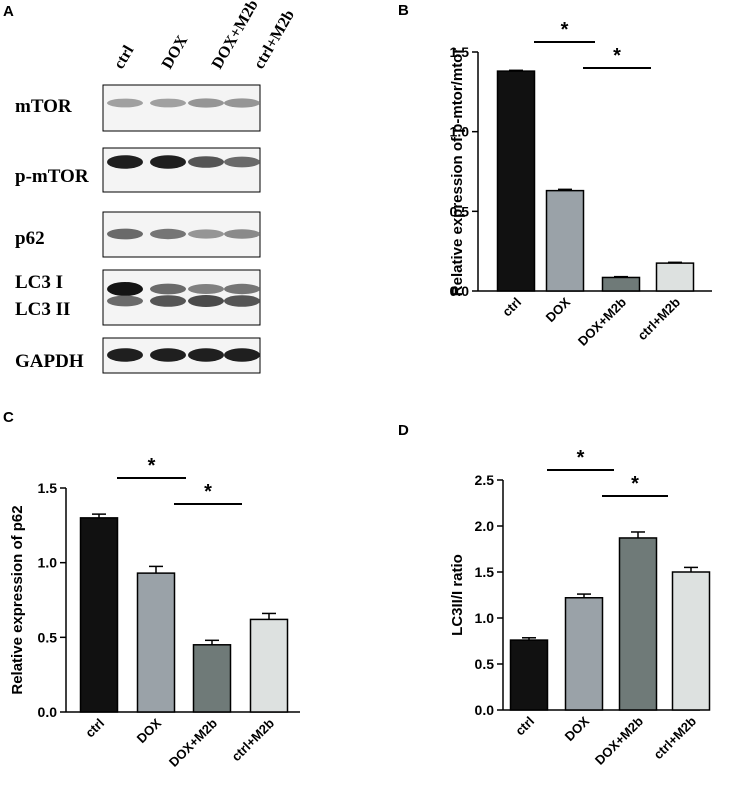  What do you see at coordinates (39, 282) in the screenshot?
I see `blot-row-label: LC3 I` at bounding box center [39, 282].